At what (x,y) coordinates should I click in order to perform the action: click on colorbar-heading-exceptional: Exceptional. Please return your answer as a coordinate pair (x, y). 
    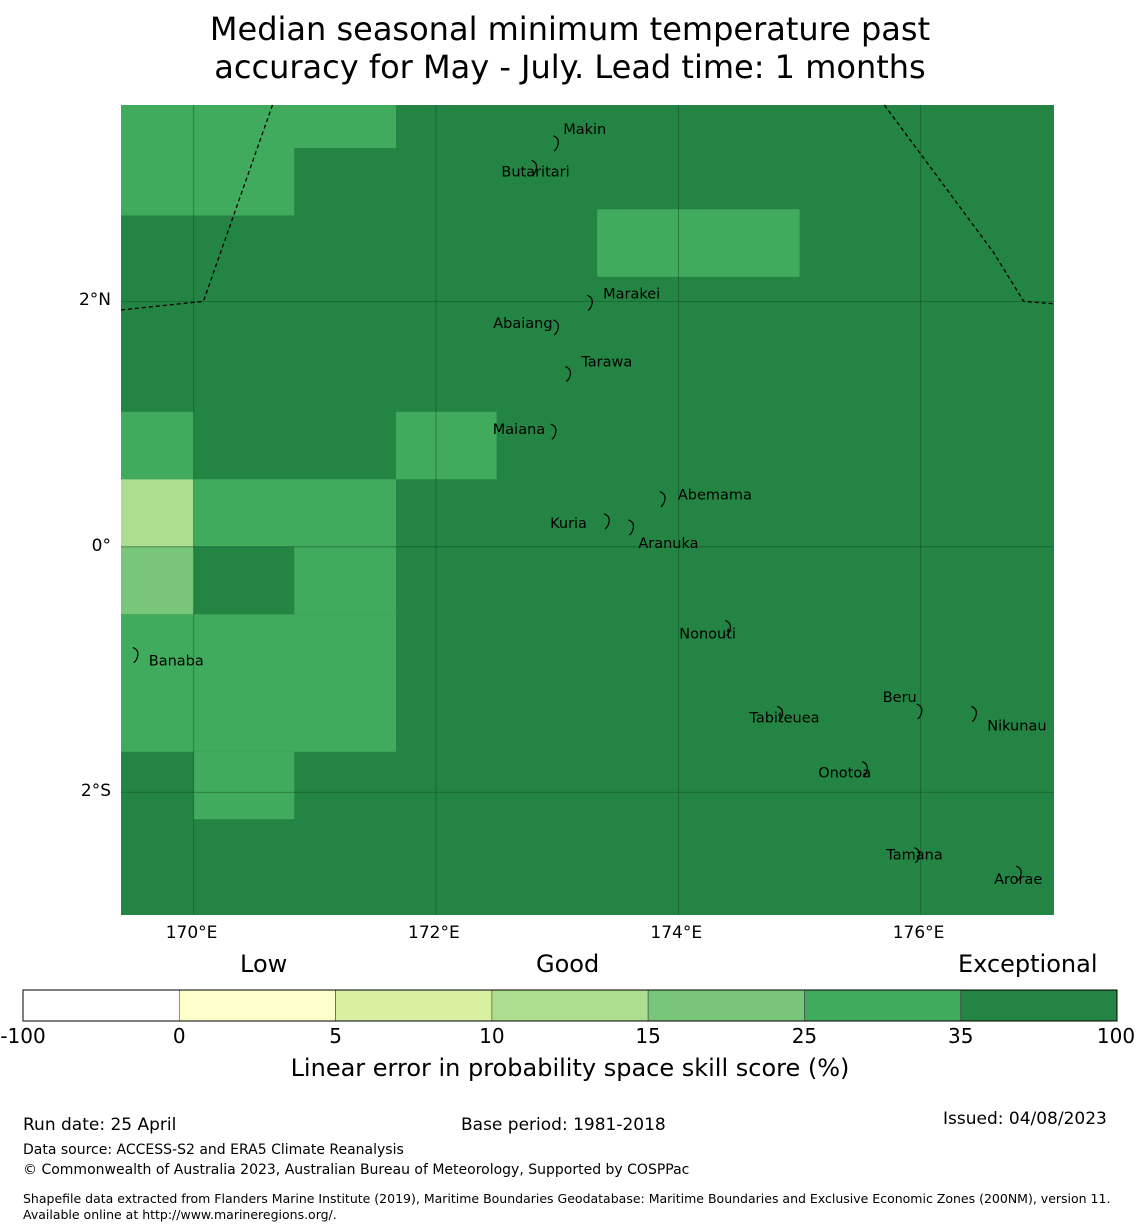
    Looking at the image, I should click on (1028, 964).